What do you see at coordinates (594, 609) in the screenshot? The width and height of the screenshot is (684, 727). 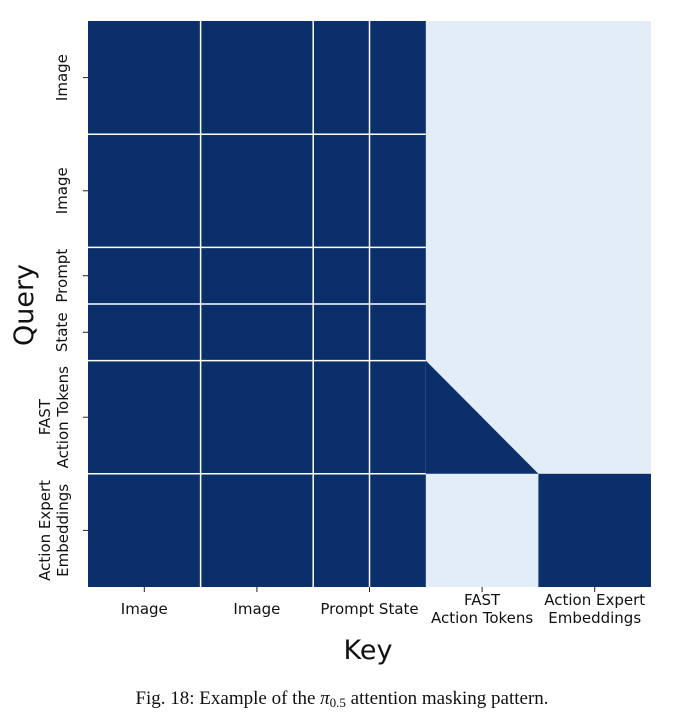 I see `x-tick-label: Action Expert Embeddings` at bounding box center [594, 609].